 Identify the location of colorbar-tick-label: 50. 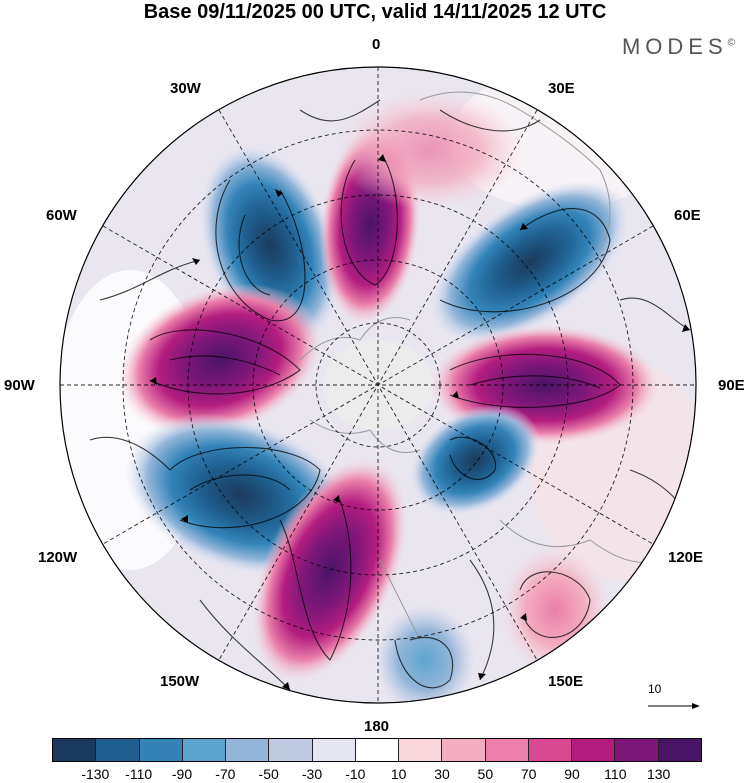
(485, 774).